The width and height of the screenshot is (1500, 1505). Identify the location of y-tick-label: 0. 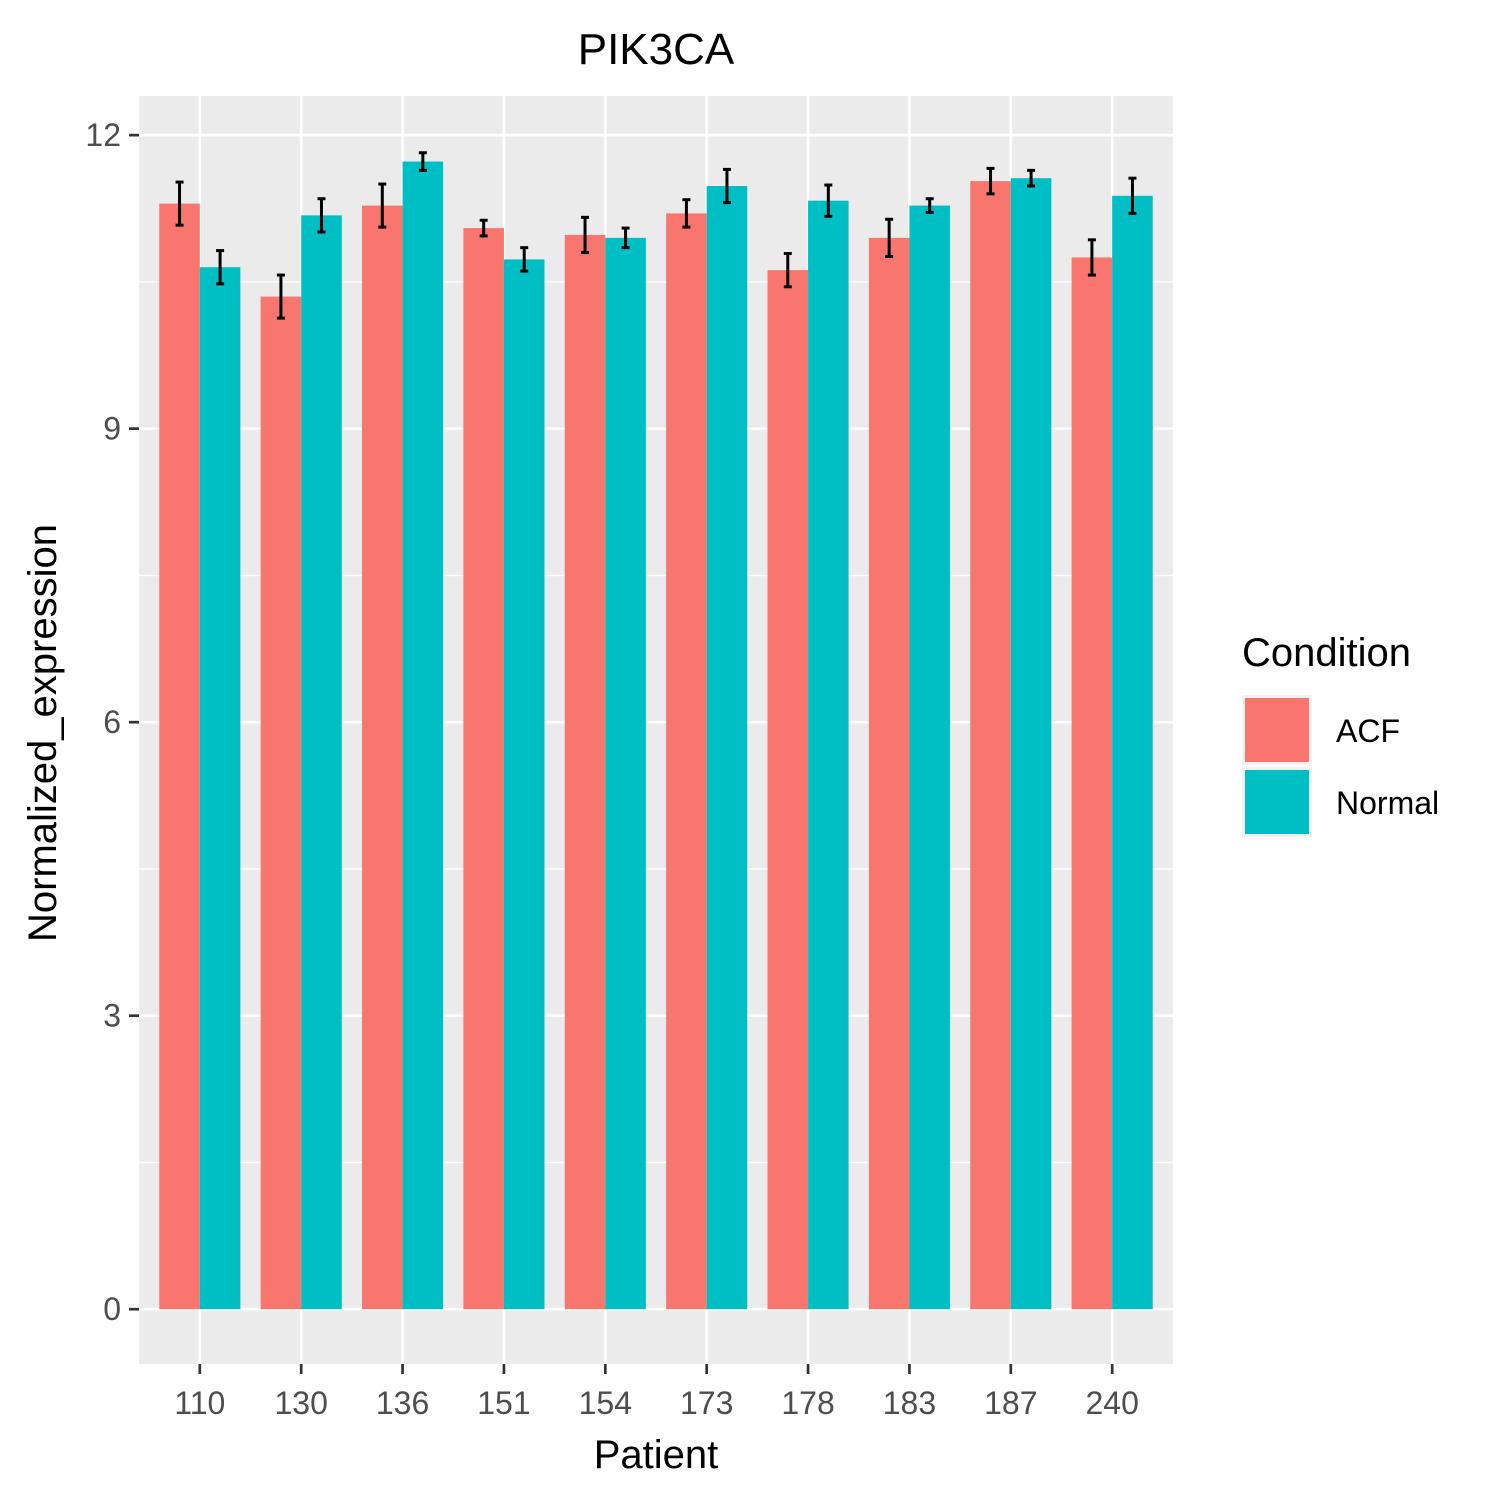
(112, 1309).